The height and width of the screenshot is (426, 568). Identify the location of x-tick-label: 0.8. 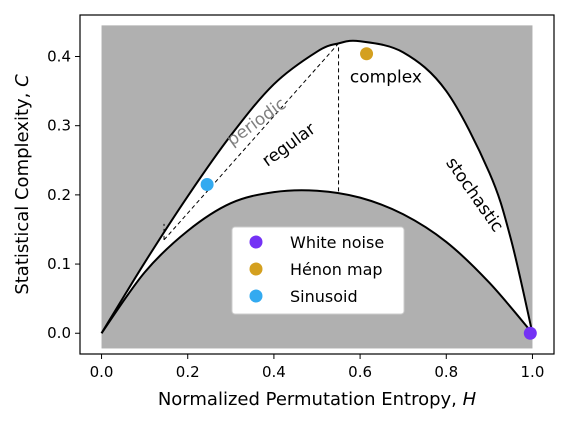
(446, 372).